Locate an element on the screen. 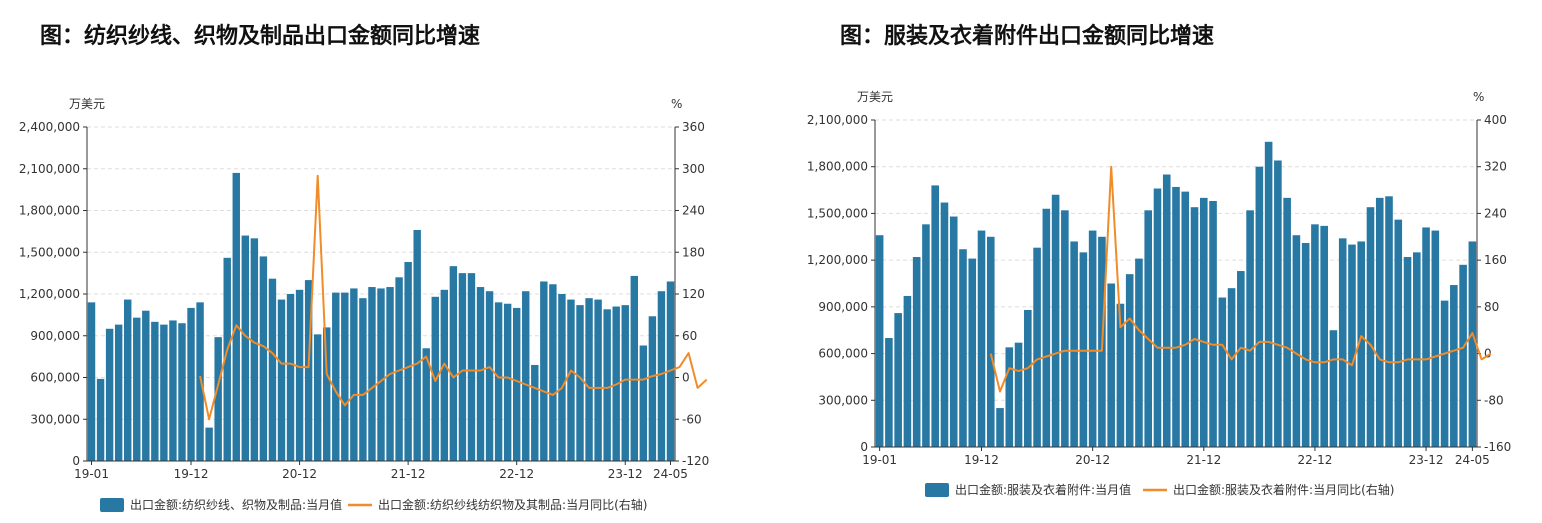 The height and width of the screenshot is (523, 1542). right-tick-label: 120 is located at coordinates (693, 294).